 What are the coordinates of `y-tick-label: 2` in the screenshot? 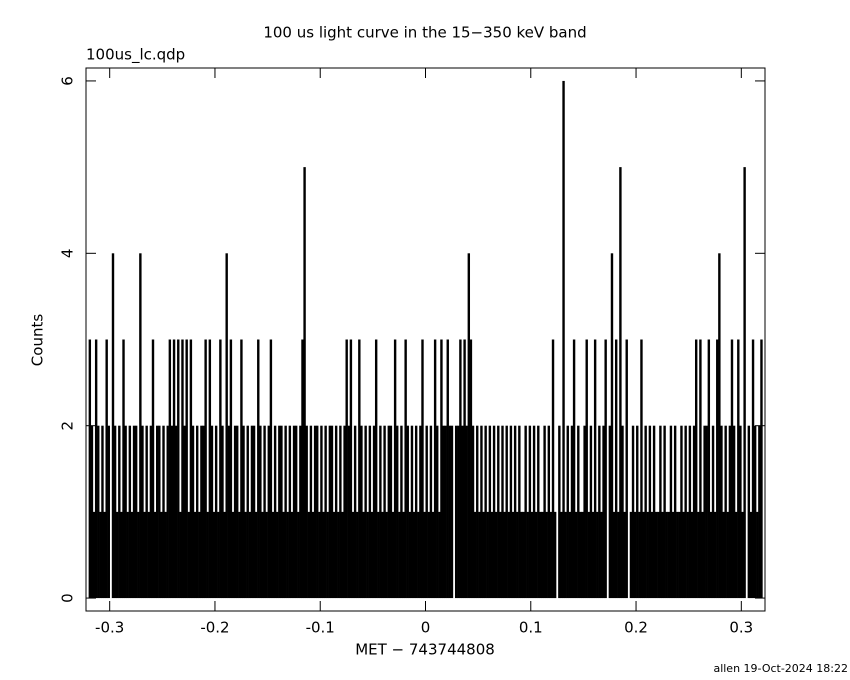 It's located at (68, 426).